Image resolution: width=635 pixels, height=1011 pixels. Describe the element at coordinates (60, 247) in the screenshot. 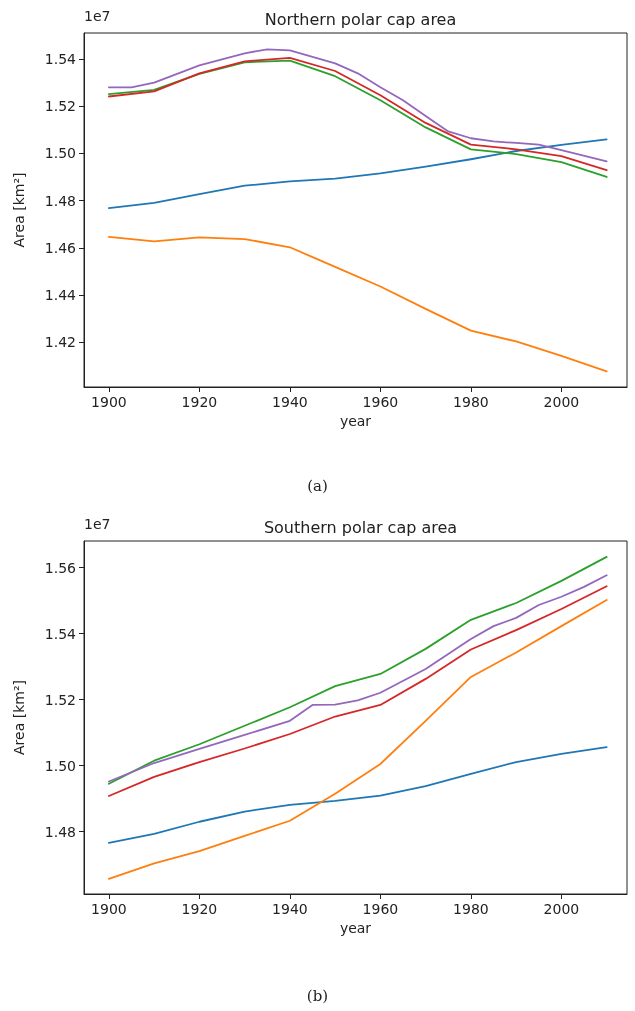

I see `y-tick-label: 1.46` at that location.